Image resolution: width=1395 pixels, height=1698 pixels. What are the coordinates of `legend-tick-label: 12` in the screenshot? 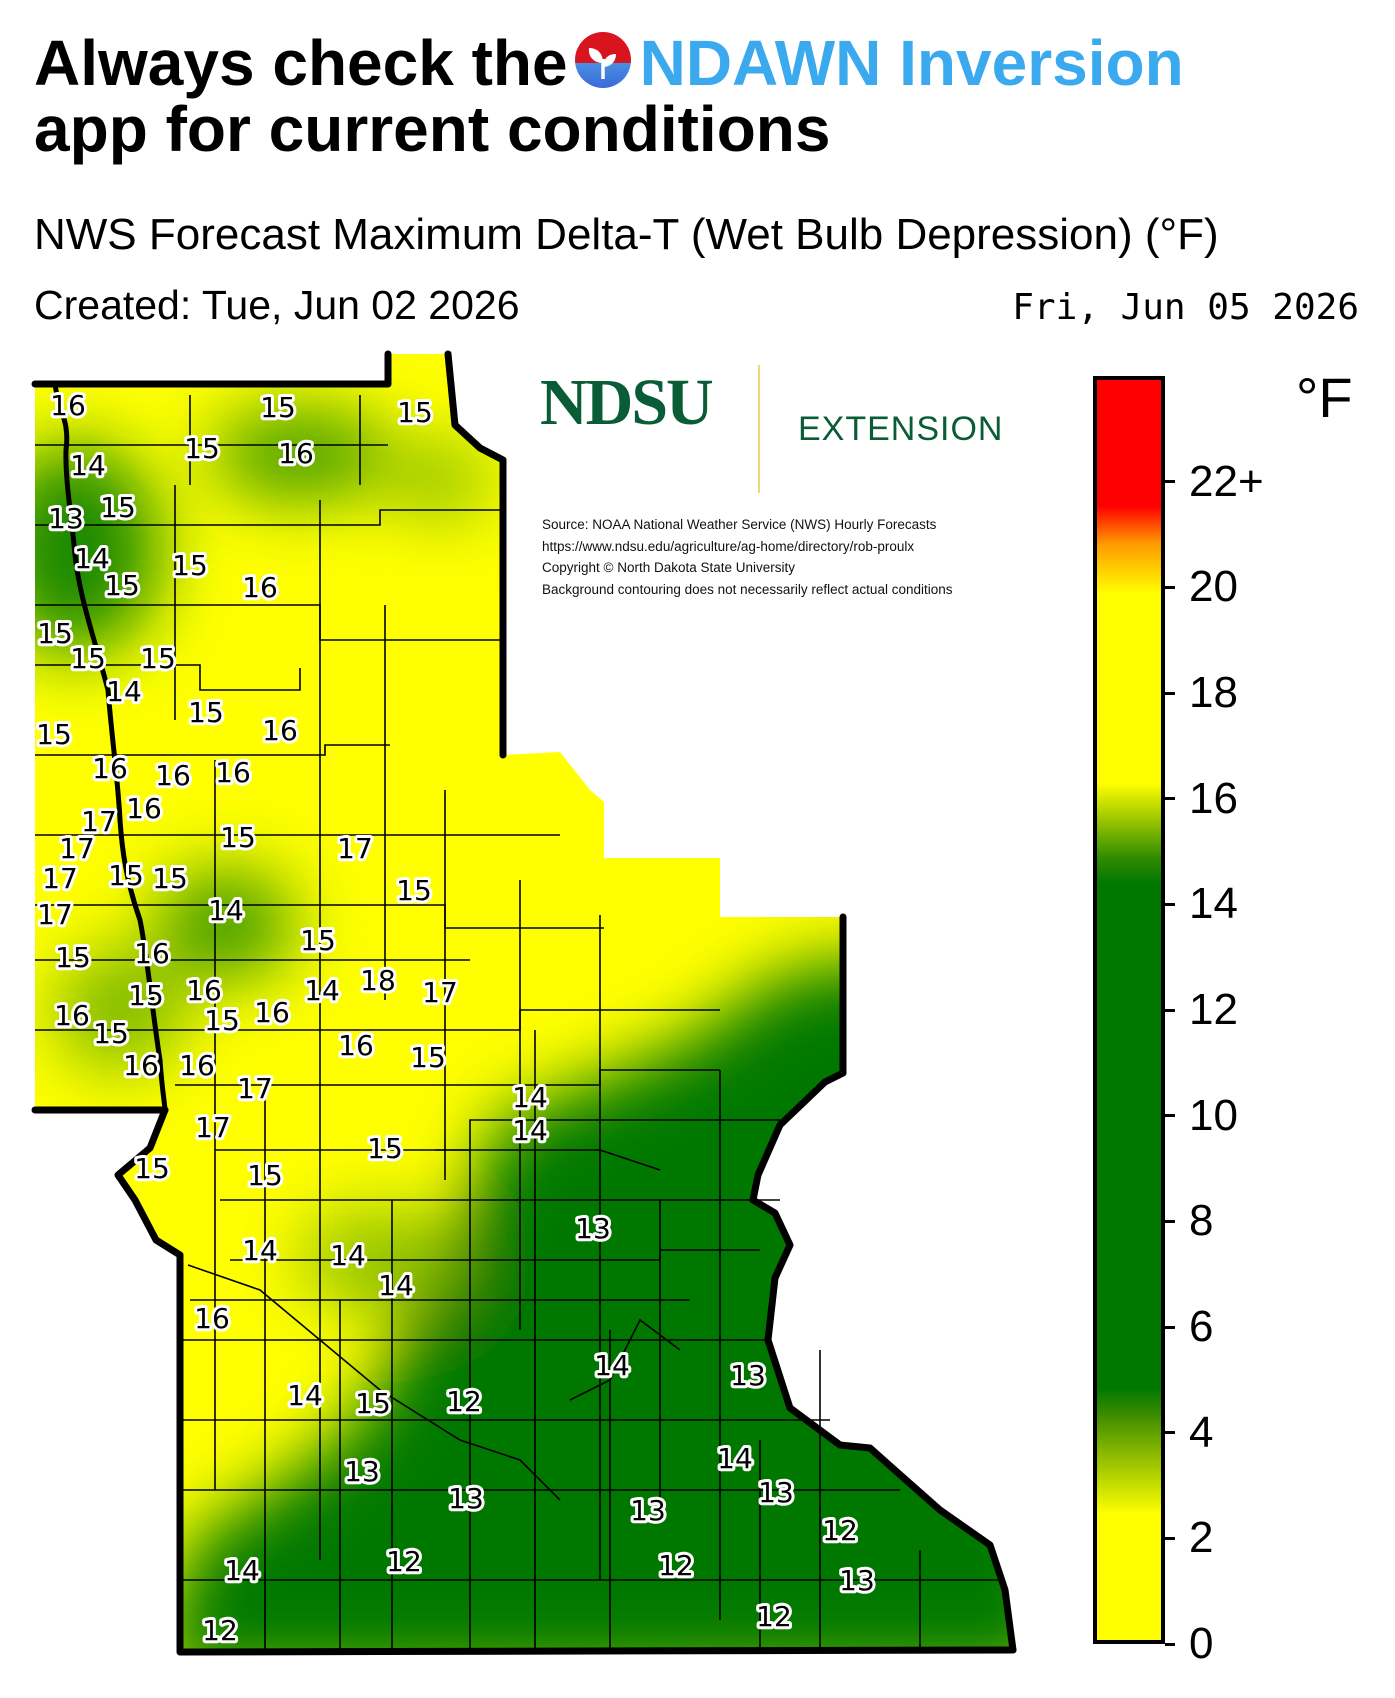 It's located at (1213, 1009).